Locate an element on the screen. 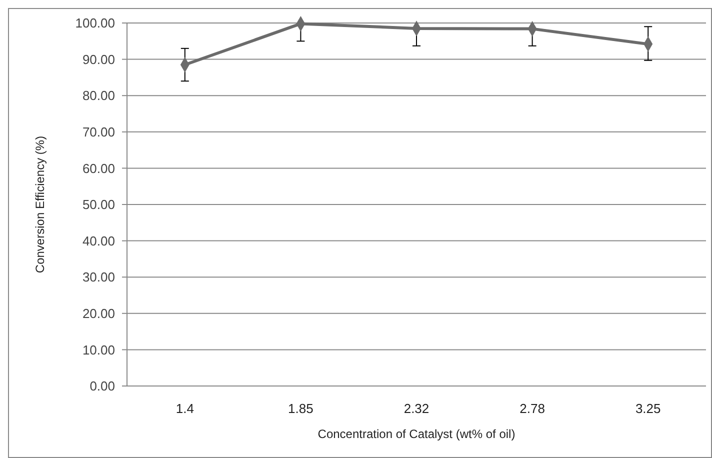 This screenshot has height=458, width=712. y-tick-label: 70.00 is located at coordinates (98, 132).